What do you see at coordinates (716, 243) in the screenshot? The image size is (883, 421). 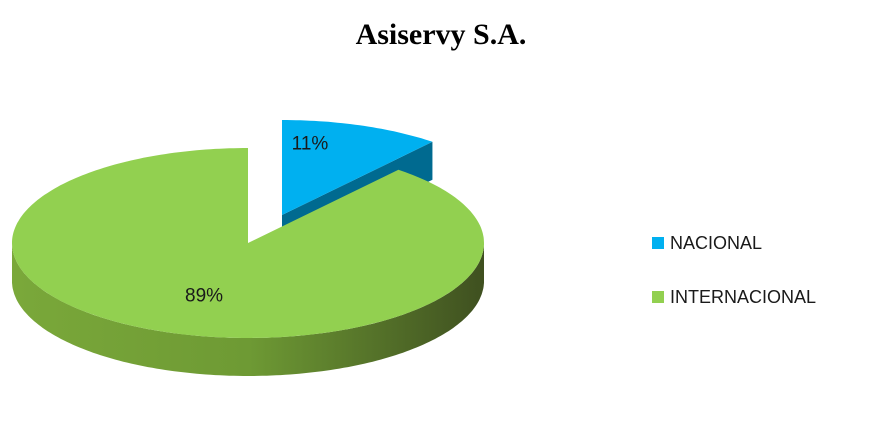 I see `legend-label: NACIONAL` at bounding box center [716, 243].